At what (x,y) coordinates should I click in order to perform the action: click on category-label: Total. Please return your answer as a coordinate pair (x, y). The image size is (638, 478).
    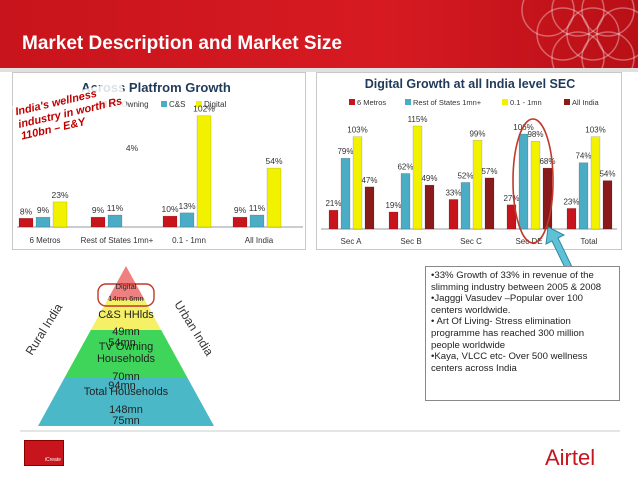
    Looking at the image, I should click on (589, 241).